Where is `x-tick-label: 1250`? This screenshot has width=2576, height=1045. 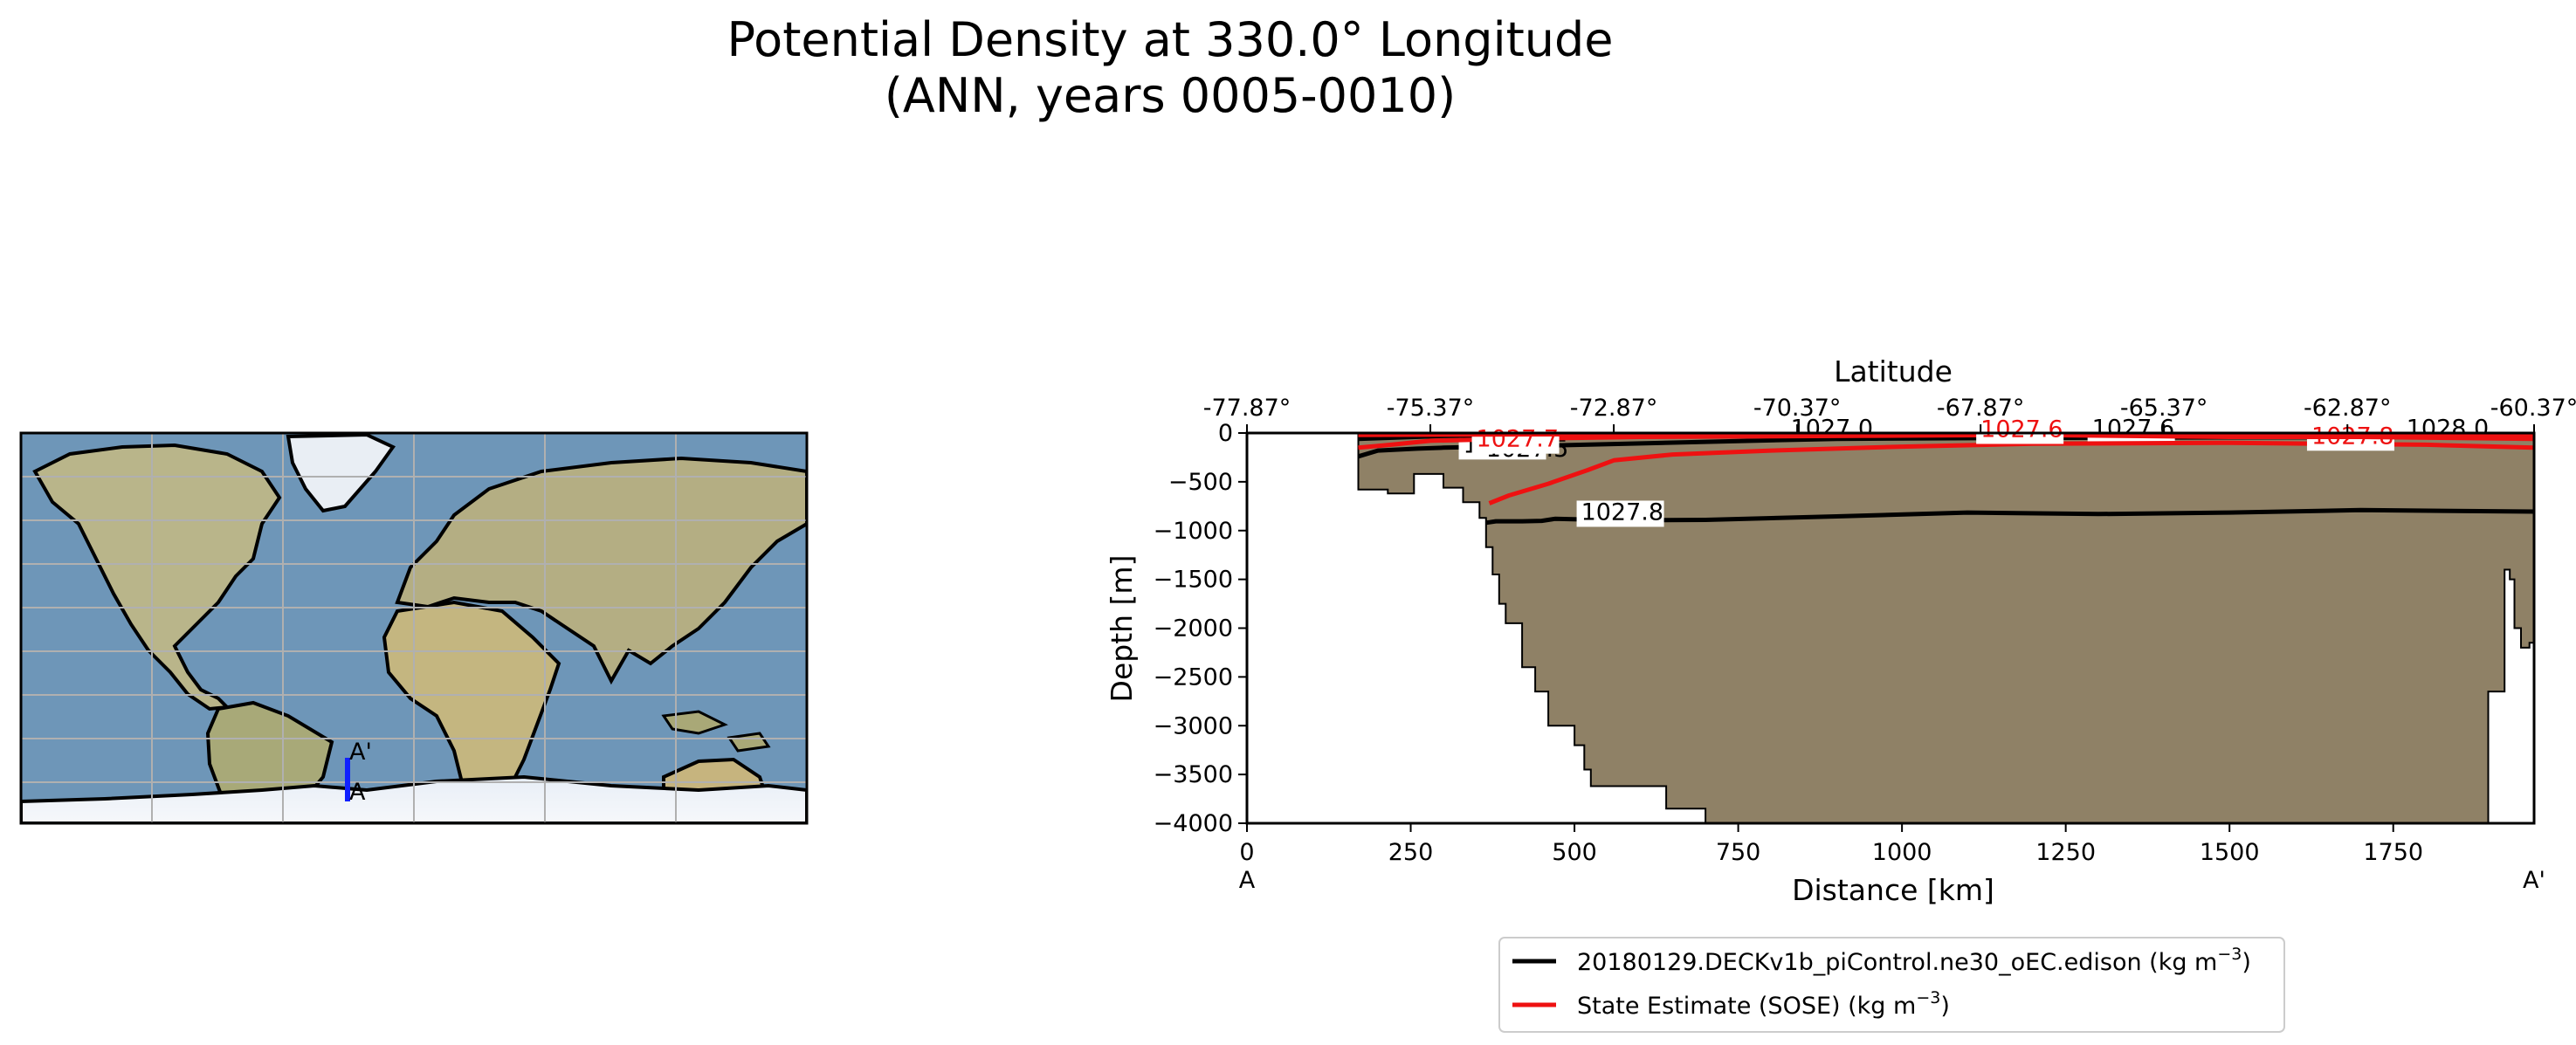 x-tick-label: 1250 is located at coordinates (2065, 852).